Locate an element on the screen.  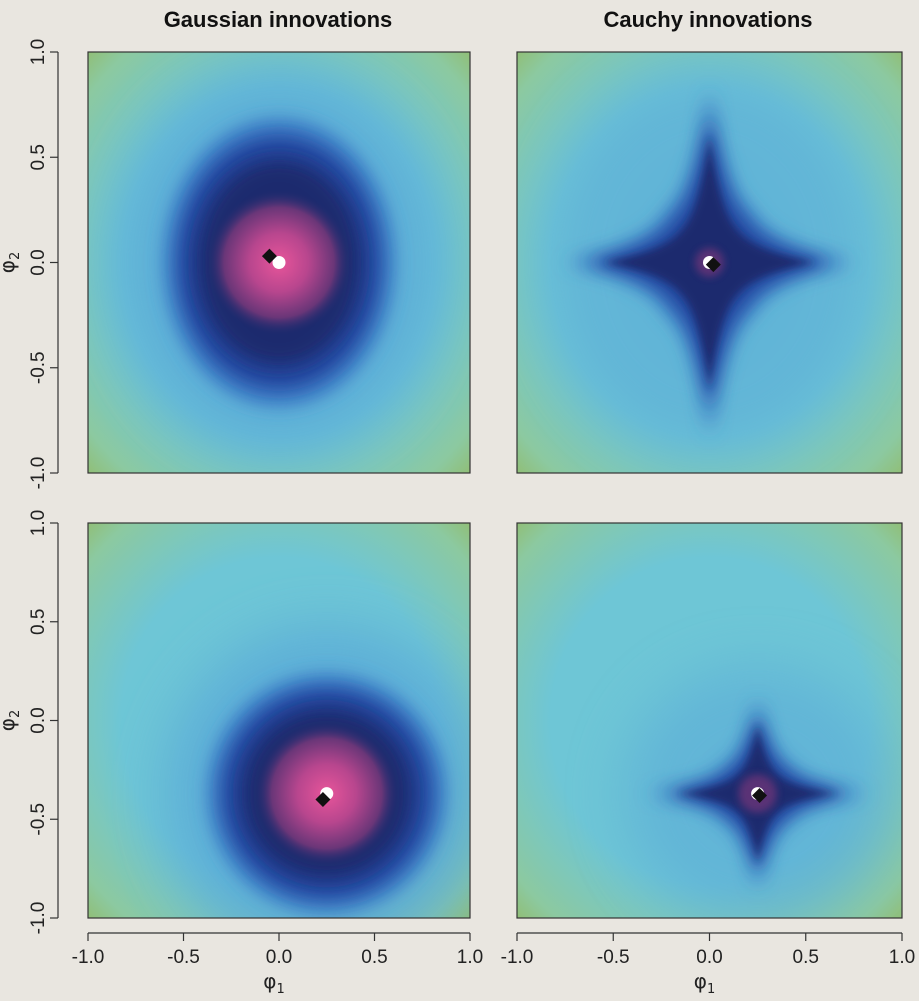
column-title-gaussian: Gaussian innovations is located at coordinates (278, 19).